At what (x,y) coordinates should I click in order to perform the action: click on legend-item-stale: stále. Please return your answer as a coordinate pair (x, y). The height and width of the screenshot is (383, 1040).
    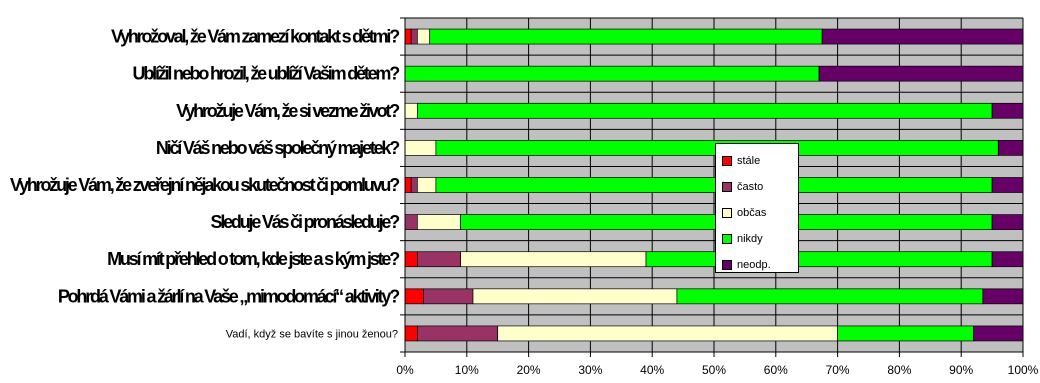
    Looking at the image, I should click on (760, 161).